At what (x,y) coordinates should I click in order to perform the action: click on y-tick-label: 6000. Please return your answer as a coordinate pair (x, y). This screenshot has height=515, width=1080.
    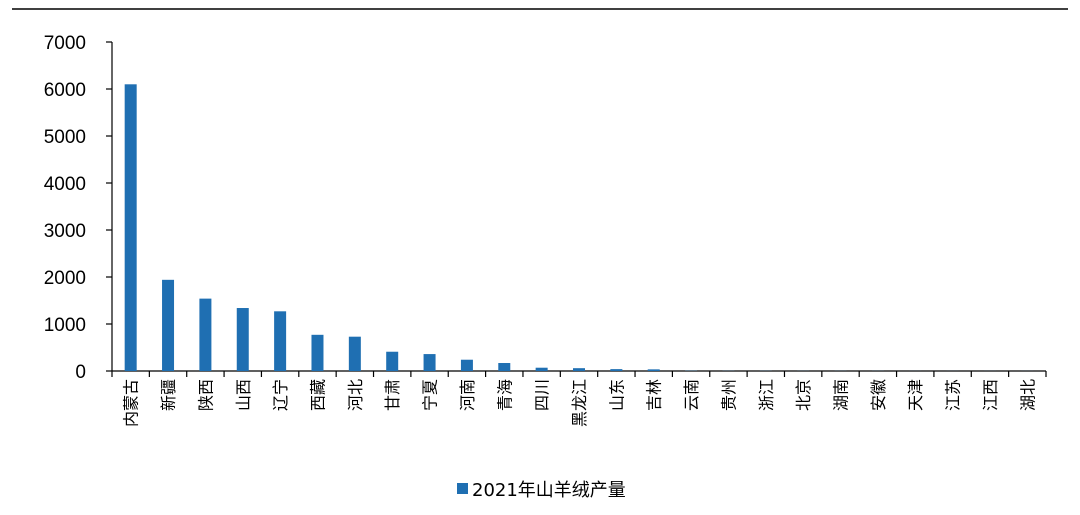
    Looking at the image, I should click on (65, 90).